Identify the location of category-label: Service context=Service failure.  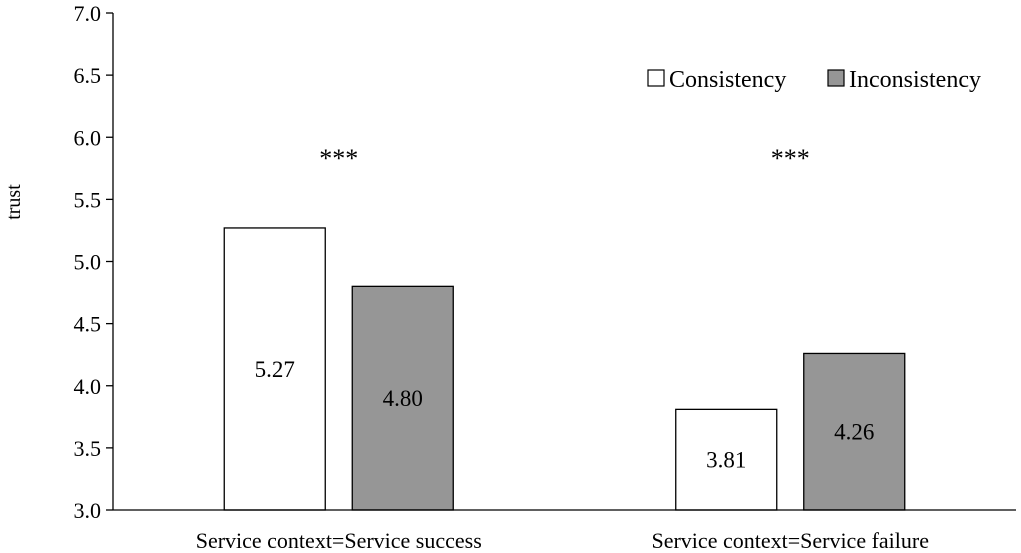
(790, 540).